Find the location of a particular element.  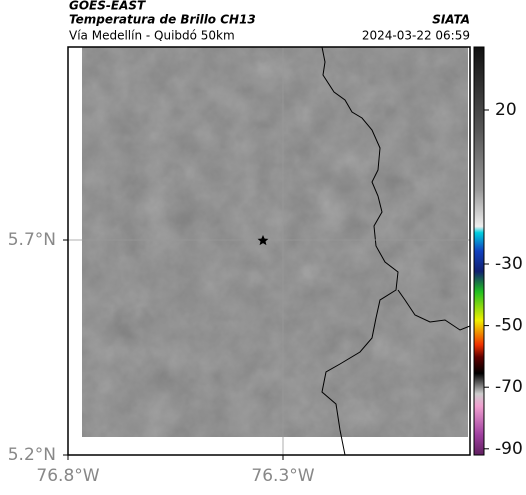

lon-tick-label: 76.3°W is located at coordinates (282, 476).